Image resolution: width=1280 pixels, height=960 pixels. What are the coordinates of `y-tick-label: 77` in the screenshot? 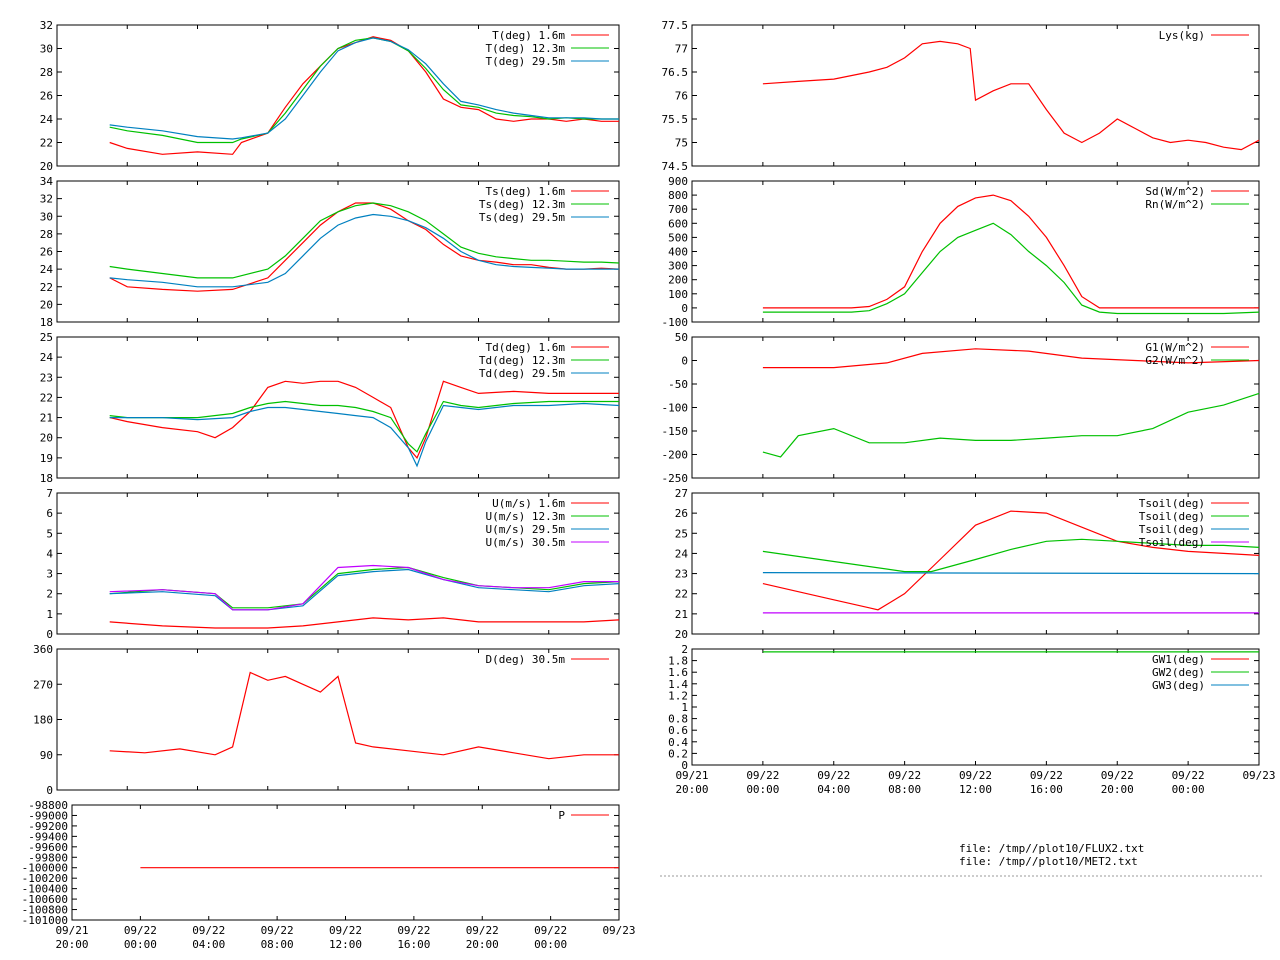 It's located at (681, 49).